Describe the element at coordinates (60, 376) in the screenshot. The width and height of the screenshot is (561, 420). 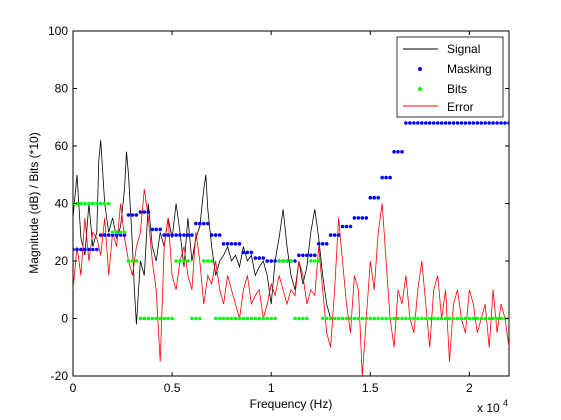
I see `y-tick-label: -20` at that location.